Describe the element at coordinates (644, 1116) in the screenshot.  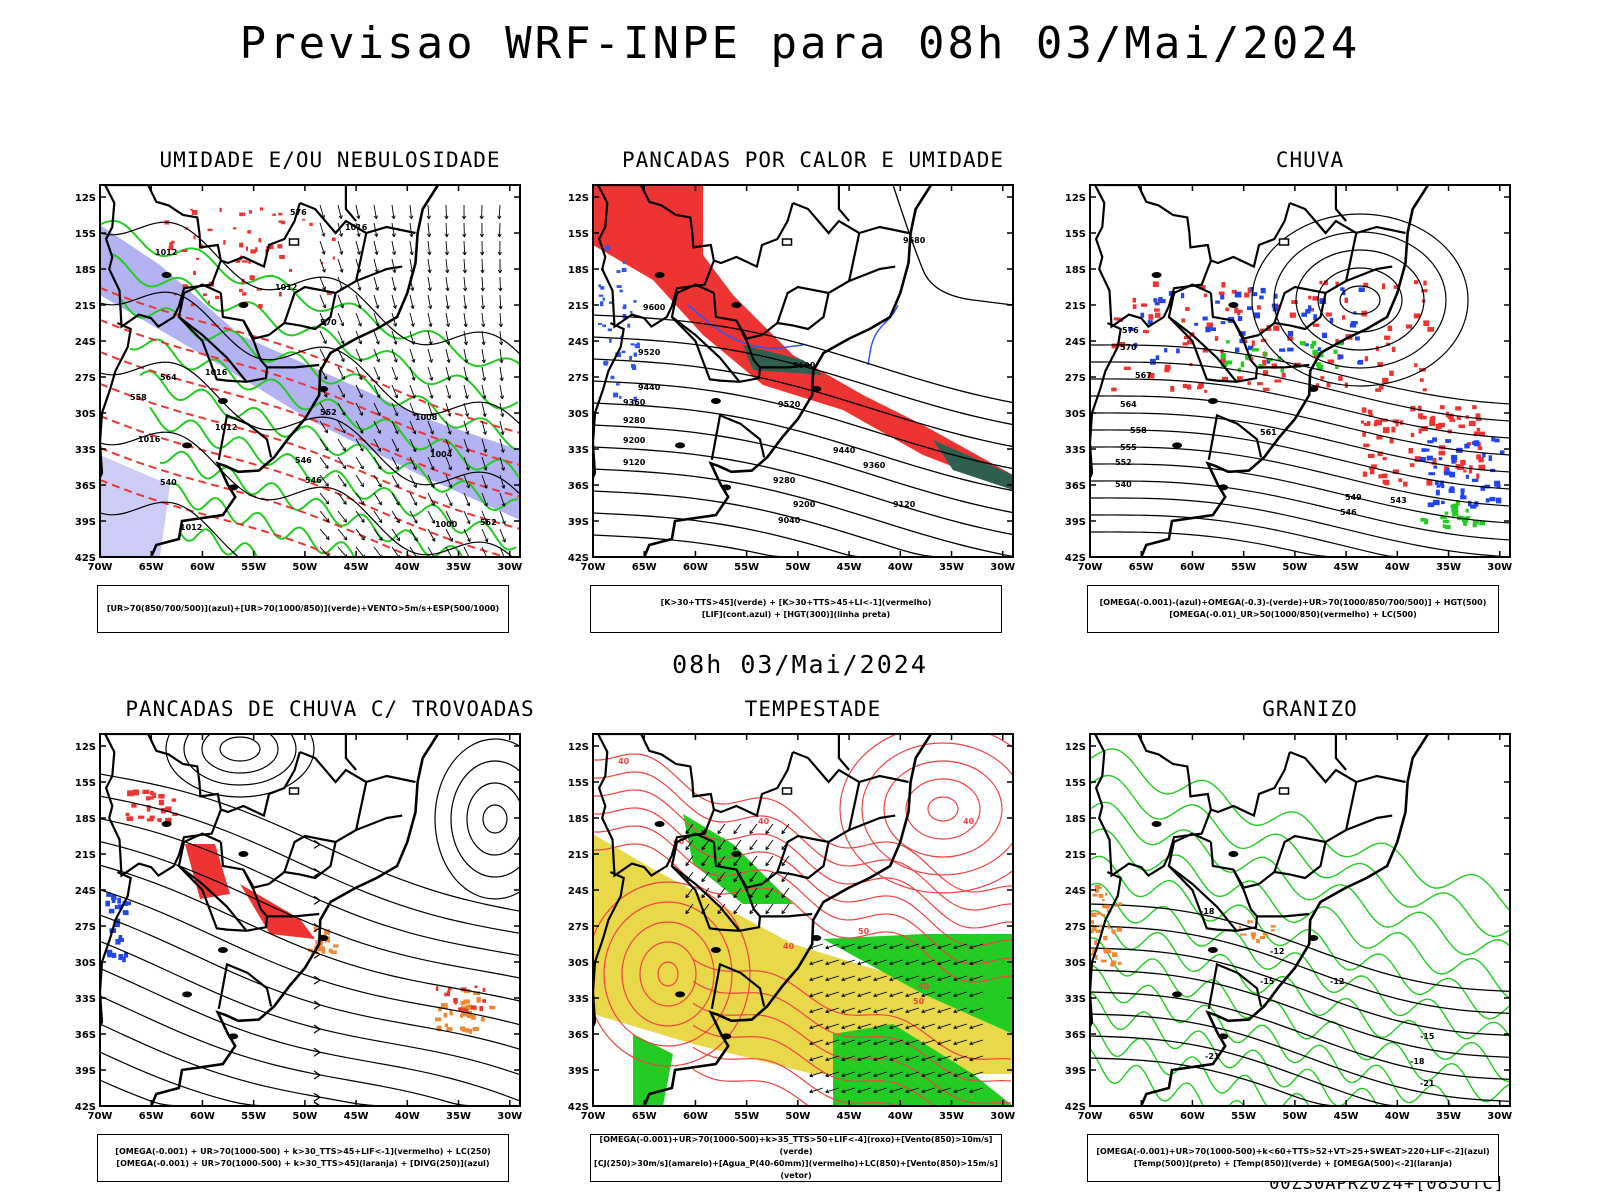
I see `lon-tick-label: 65W` at that location.